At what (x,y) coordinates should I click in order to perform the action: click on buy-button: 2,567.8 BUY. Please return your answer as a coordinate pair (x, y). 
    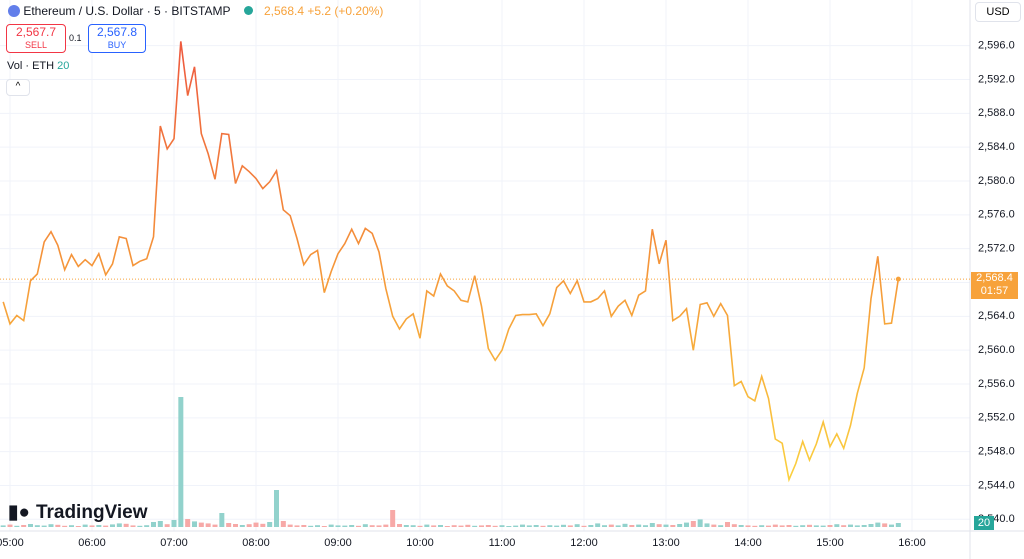
    Looking at the image, I should click on (117, 38).